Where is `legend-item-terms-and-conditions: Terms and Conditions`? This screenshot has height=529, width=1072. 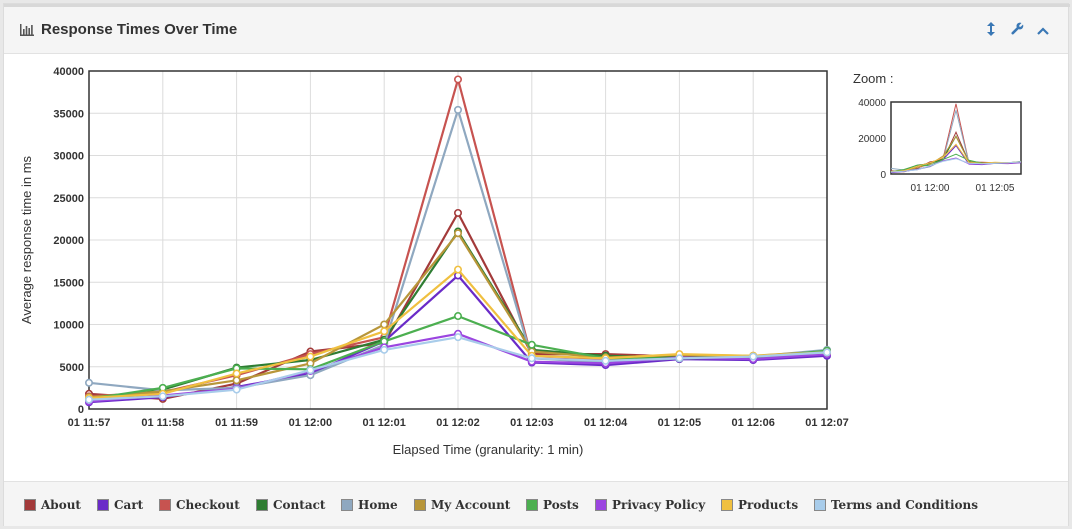
legend-item-terms-and-conditions: Terms and Conditions is located at coordinates (896, 505).